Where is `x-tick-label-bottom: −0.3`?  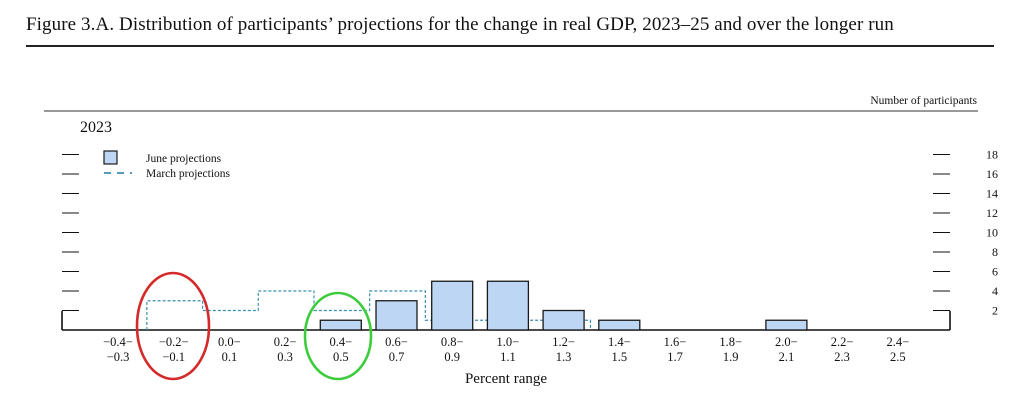
x-tick-label-bottom: −0.3 is located at coordinates (118, 357).